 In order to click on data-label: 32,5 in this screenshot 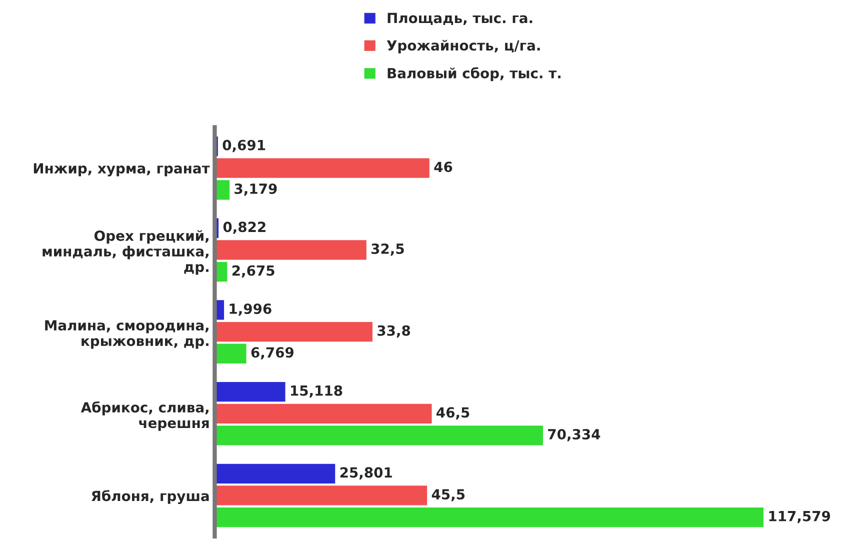, I will do `click(388, 249)`.